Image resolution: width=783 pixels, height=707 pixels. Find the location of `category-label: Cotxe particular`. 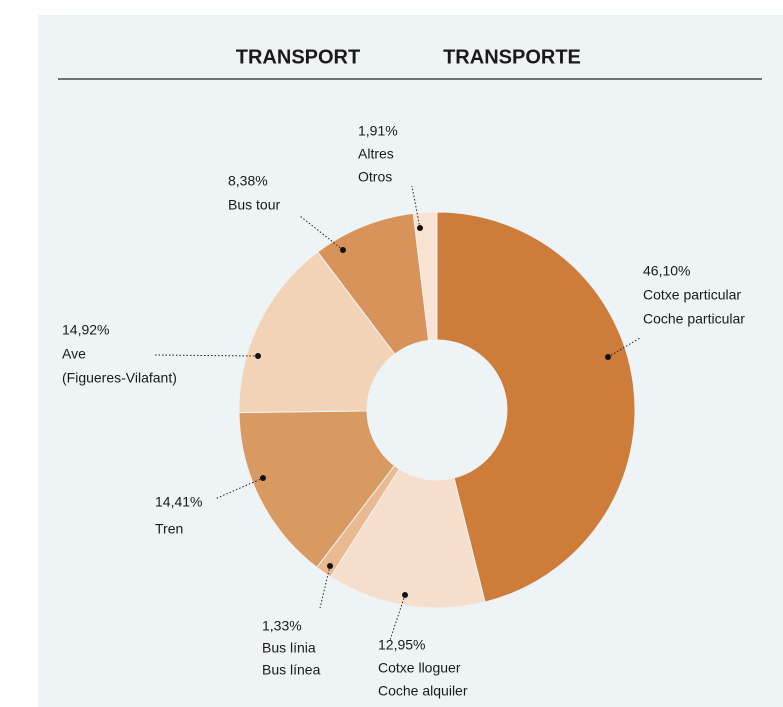

category-label: Cotxe particular is located at coordinates (692, 295).